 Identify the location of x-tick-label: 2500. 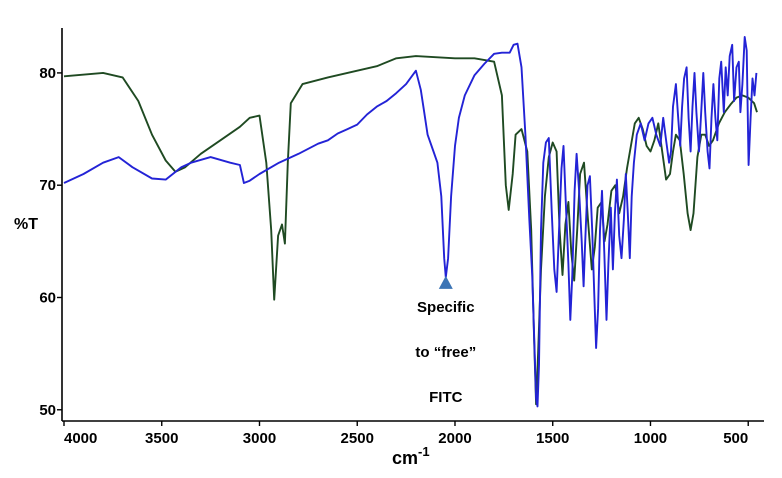
(357, 438).